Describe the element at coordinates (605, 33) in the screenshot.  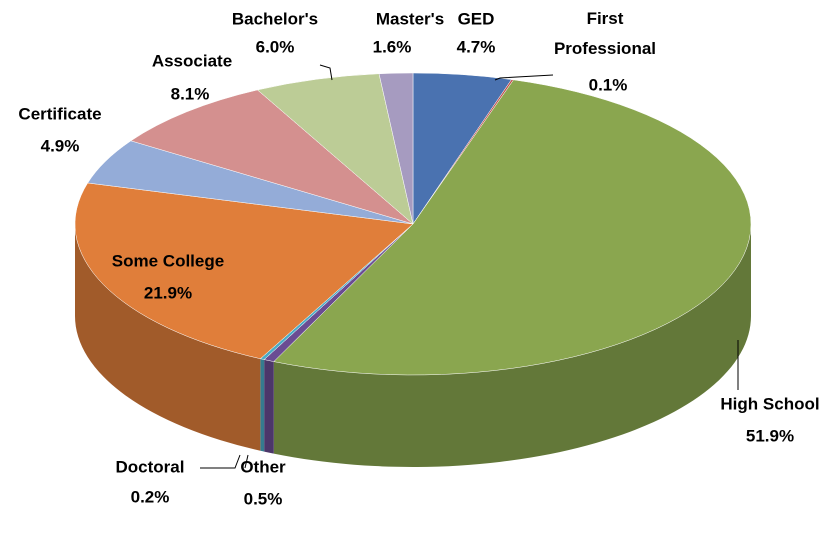
I see `slice-label: First Professional` at that location.